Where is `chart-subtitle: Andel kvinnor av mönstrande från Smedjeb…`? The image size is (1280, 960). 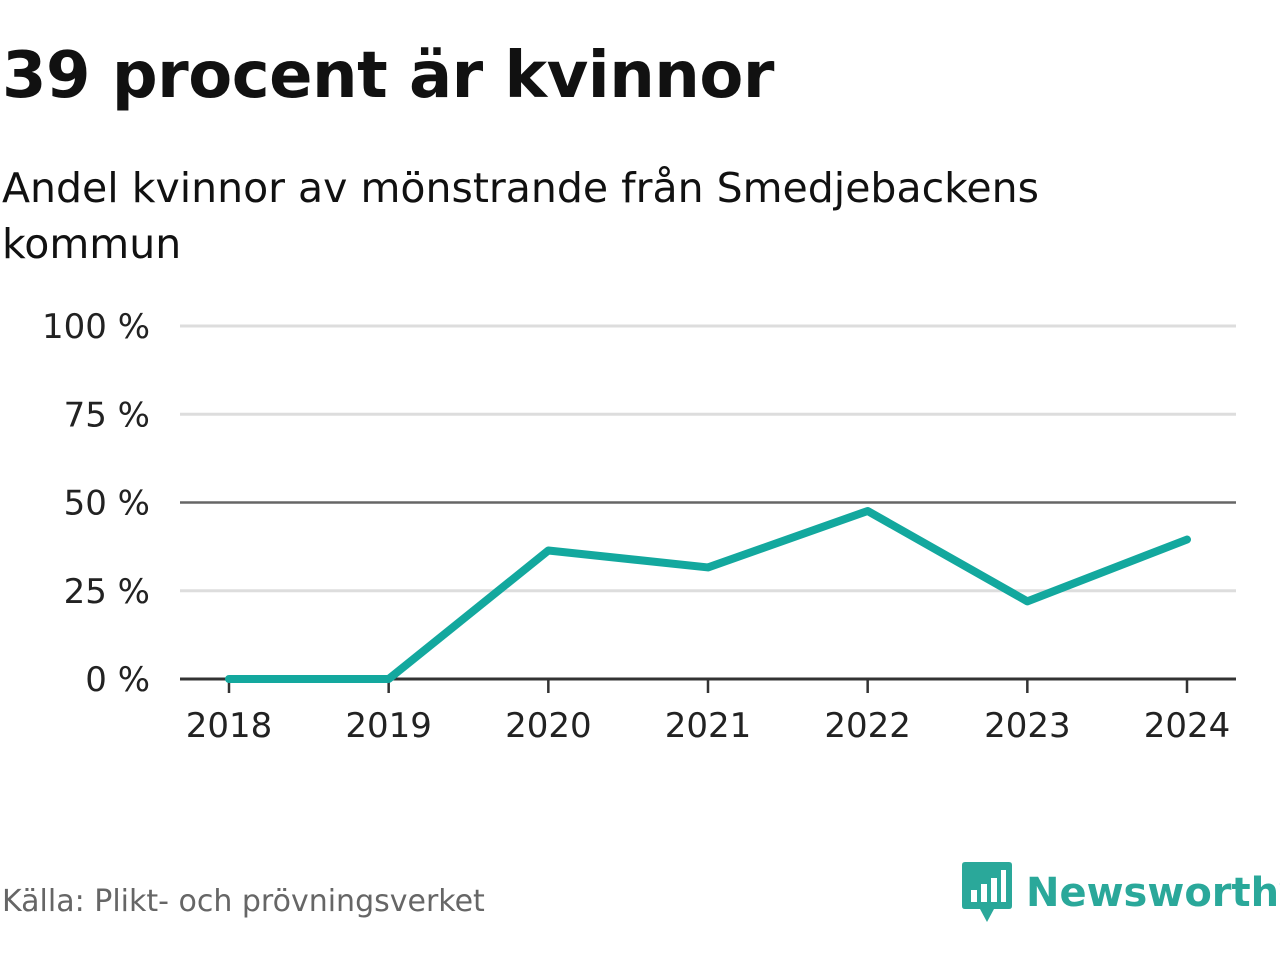
chart-subtitle: Andel kvinnor av mönstrande från Smedjeb… is located at coordinates (520, 216).